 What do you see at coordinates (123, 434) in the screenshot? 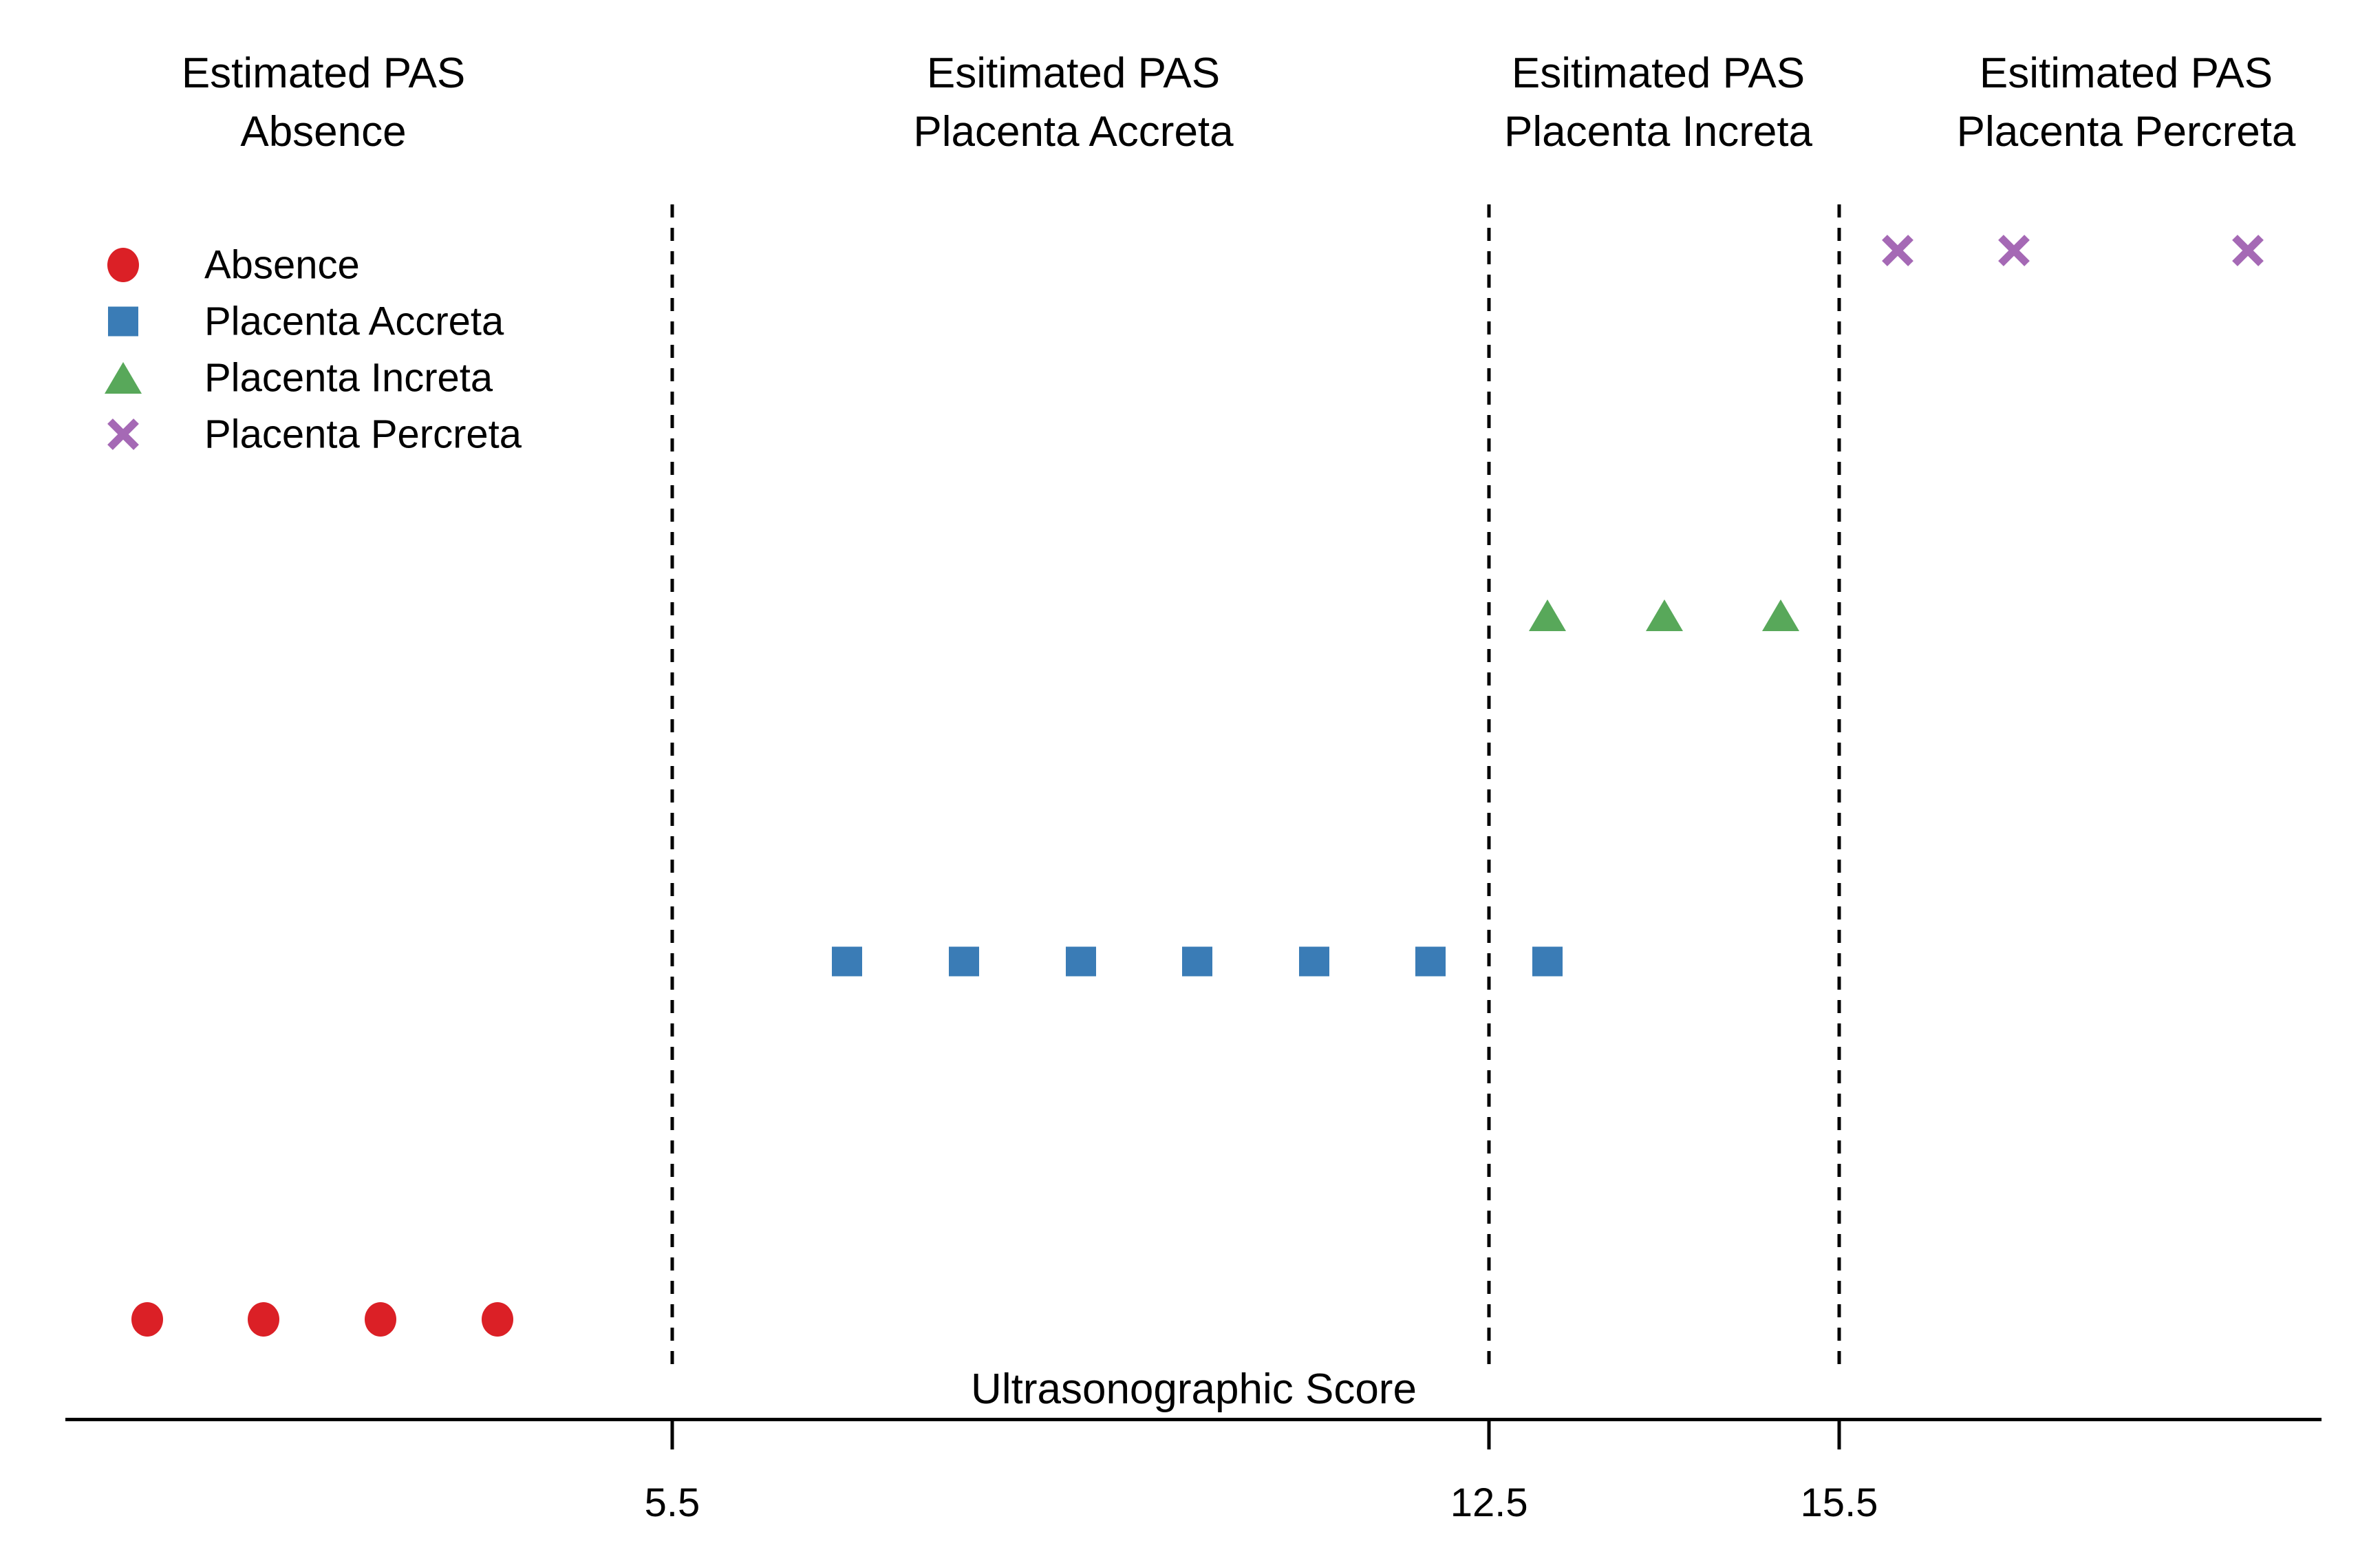
I see `x-marker-icon` at bounding box center [123, 434].